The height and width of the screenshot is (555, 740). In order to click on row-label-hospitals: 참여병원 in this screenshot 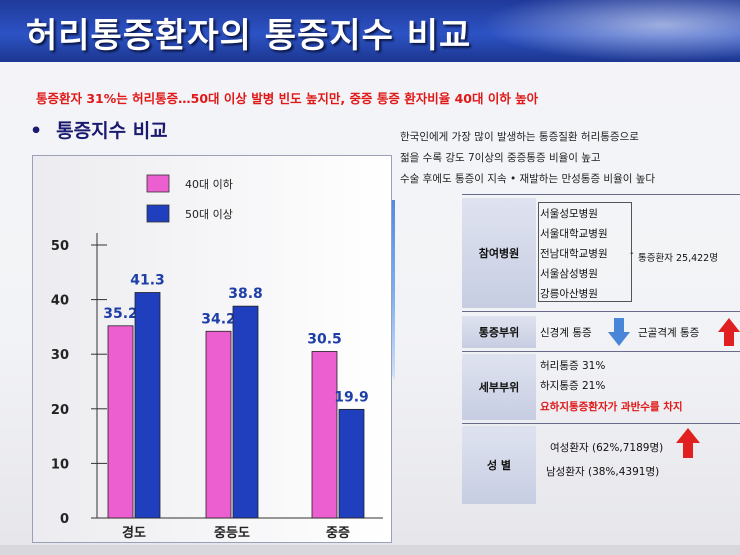, I will do `click(499, 253)`.